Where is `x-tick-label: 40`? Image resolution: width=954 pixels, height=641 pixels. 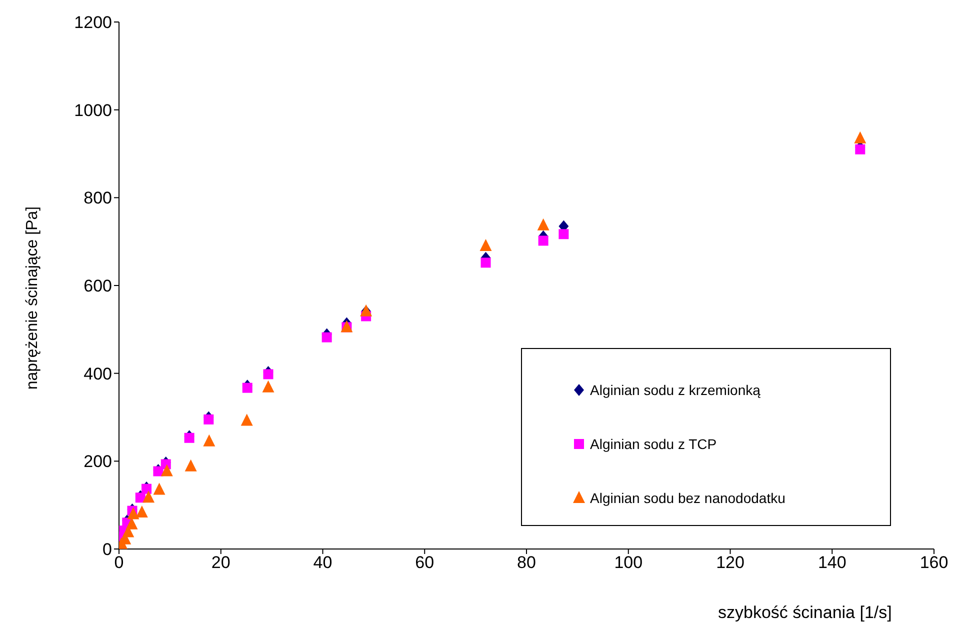 x-tick-label: 40 is located at coordinates (322, 562).